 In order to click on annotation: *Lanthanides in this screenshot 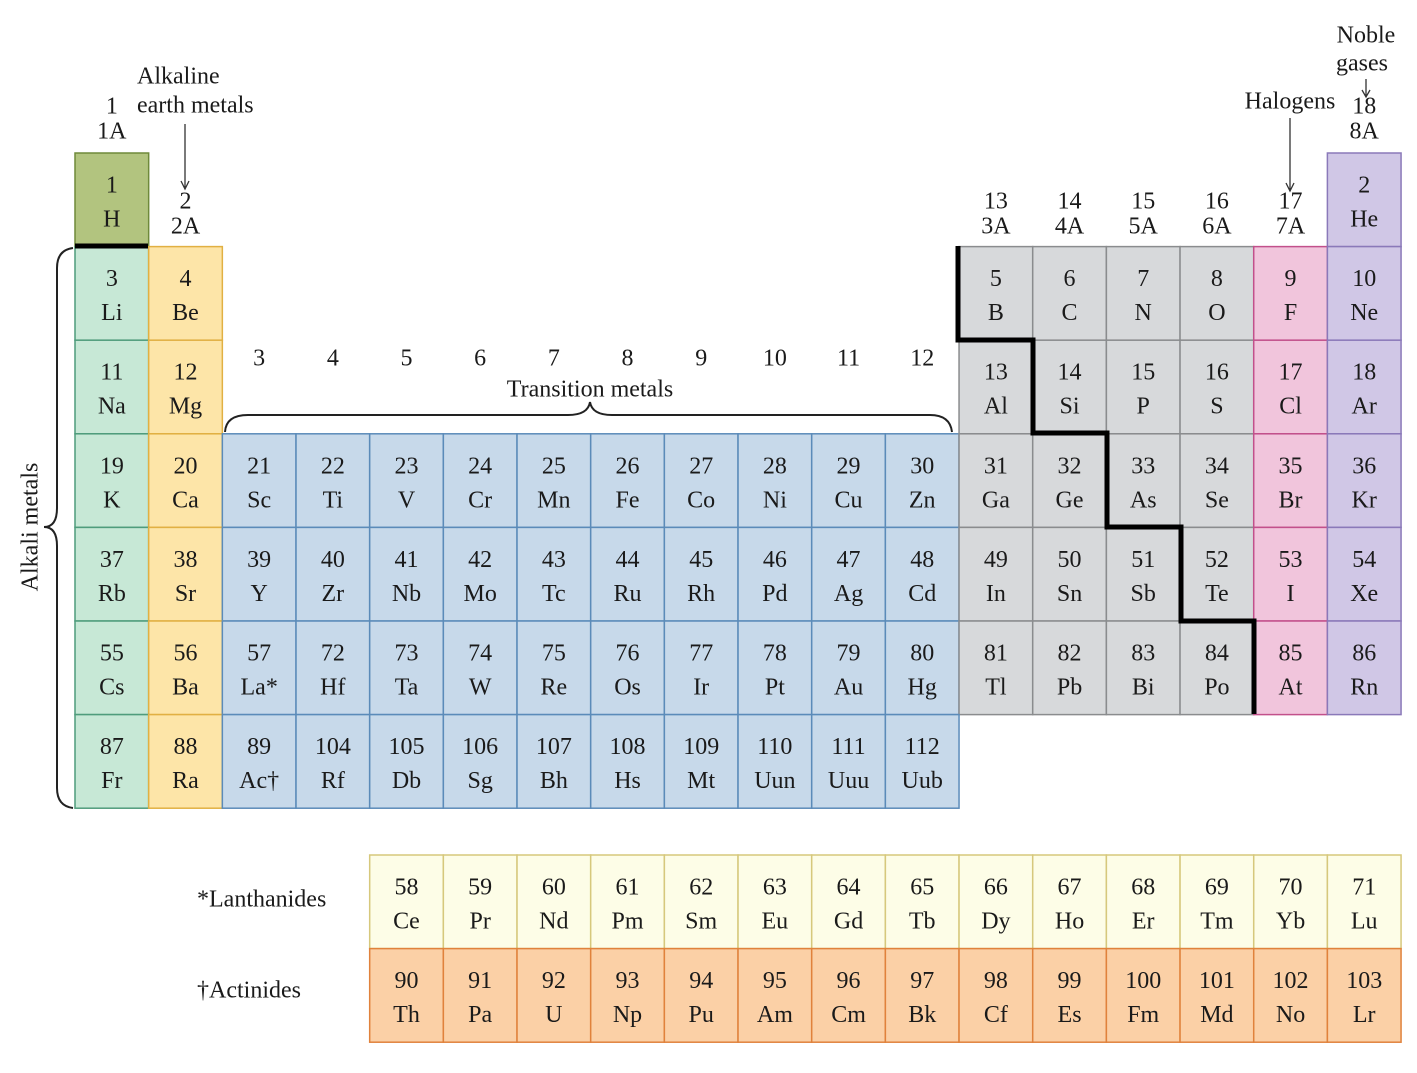, I will do `click(261, 900)`.